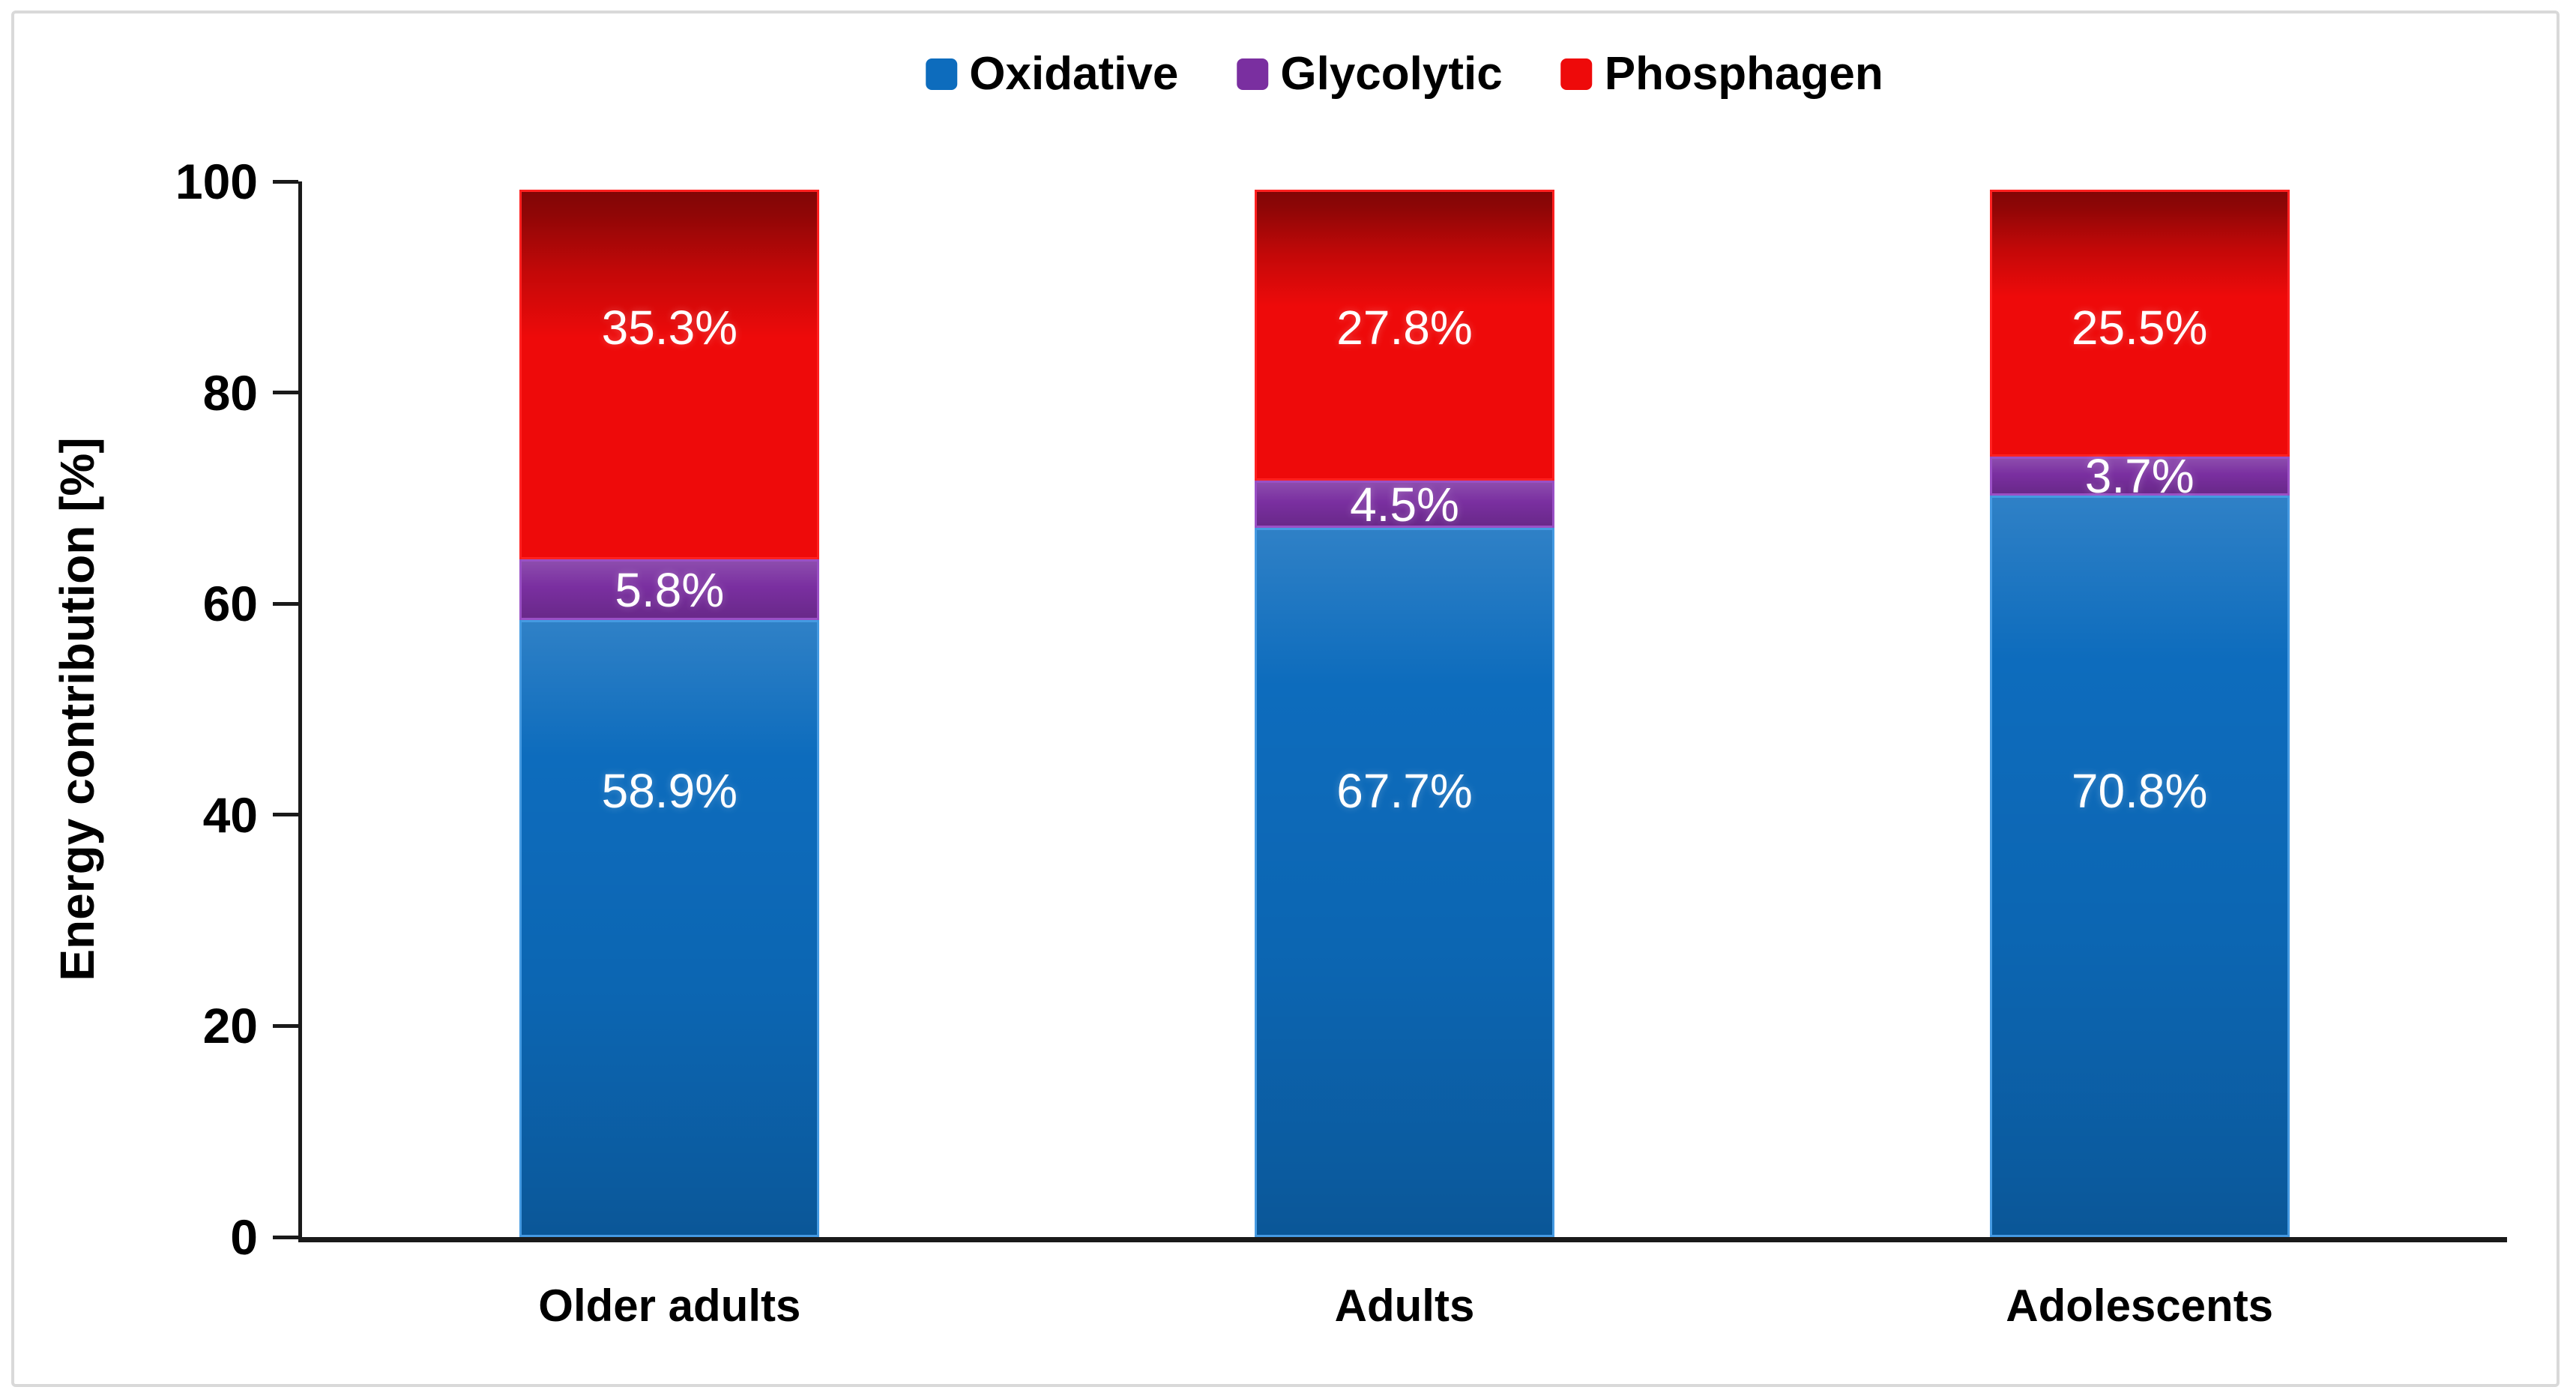 The height and width of the screenshot is (1399, 2576). I want to click on legend-item-phosphagen: Phosphagen, so click(1722, 74).